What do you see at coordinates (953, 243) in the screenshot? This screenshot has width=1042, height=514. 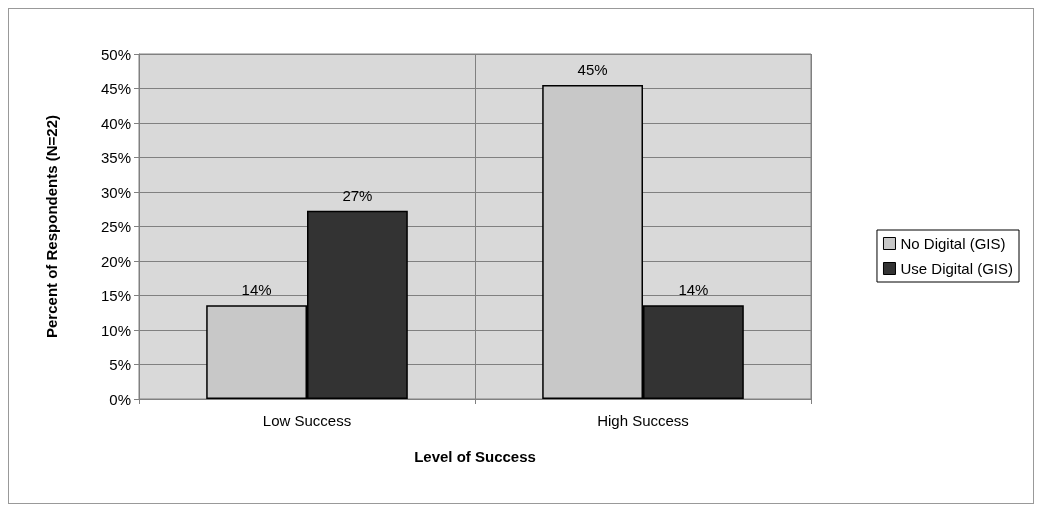 I see `legend-label: No Digital (GIS)` at bounding box center [953, 243].